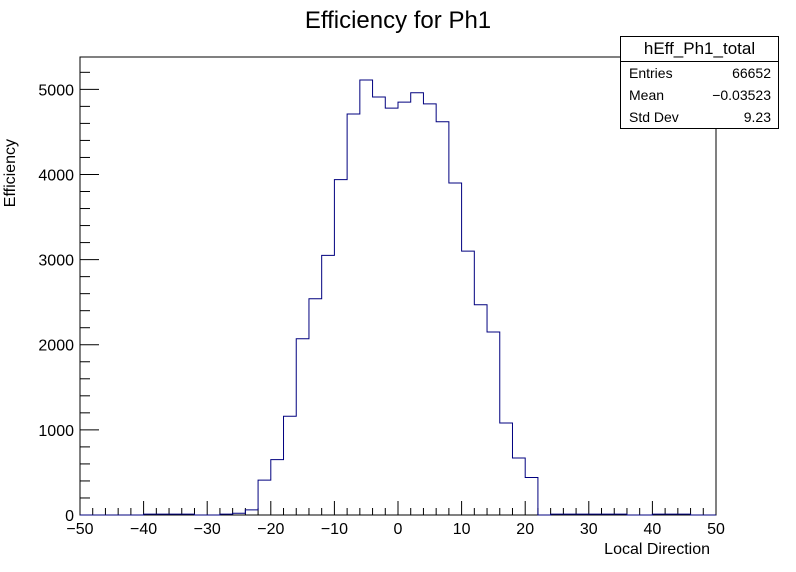 This screenshot has height=572, width=796. Describe the element at coordinates (207, 529) in the screenshot. I see `x-tick-label: −30` at that location.